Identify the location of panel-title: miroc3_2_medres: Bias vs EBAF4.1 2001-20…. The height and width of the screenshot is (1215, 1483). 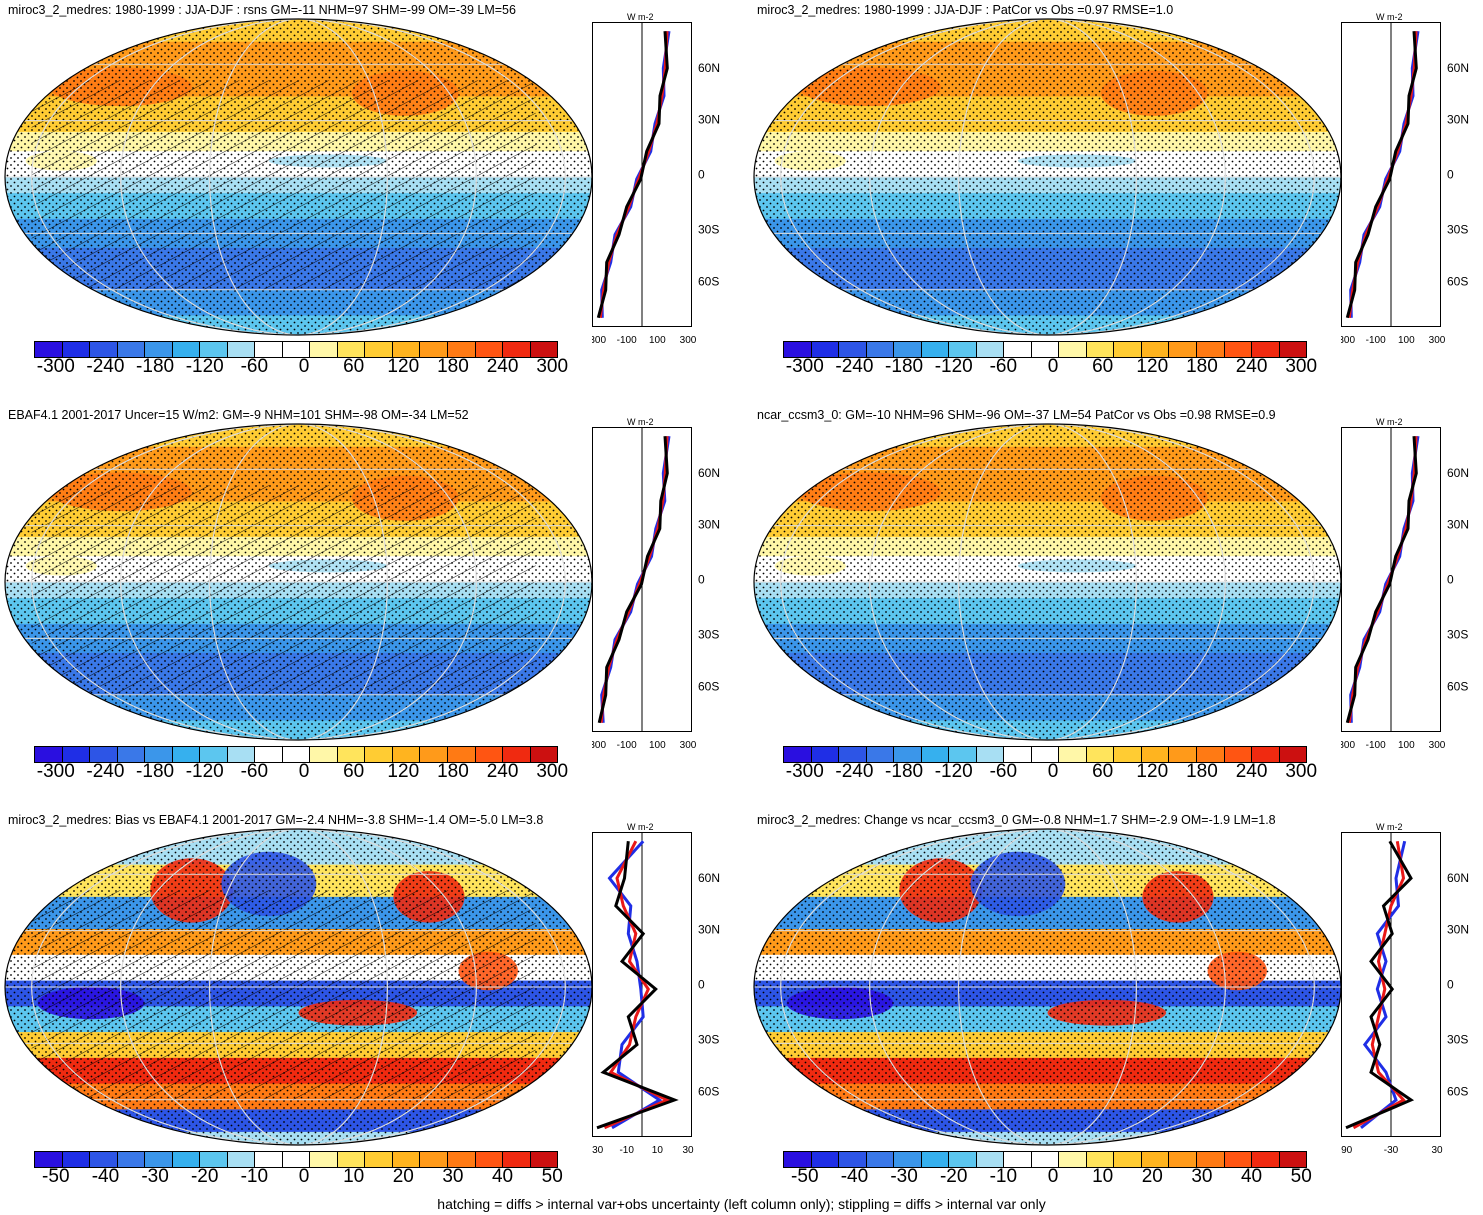
(276, 820).